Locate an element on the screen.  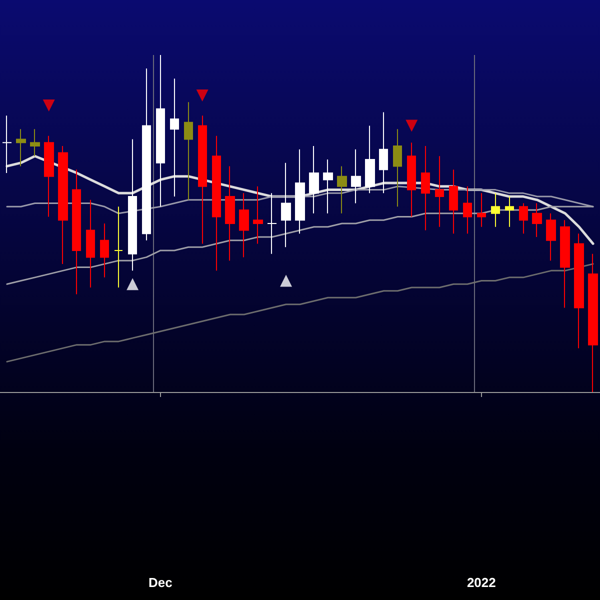
x-tick-label: 2022 is located at coordinates (481, 582).